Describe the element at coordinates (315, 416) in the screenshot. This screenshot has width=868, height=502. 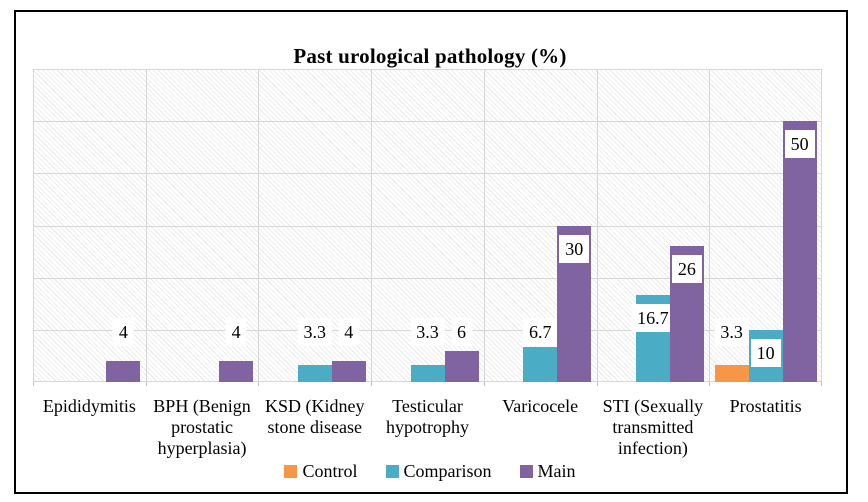
I see `category-label-3: KSD (Kidney stone disease` at that location.